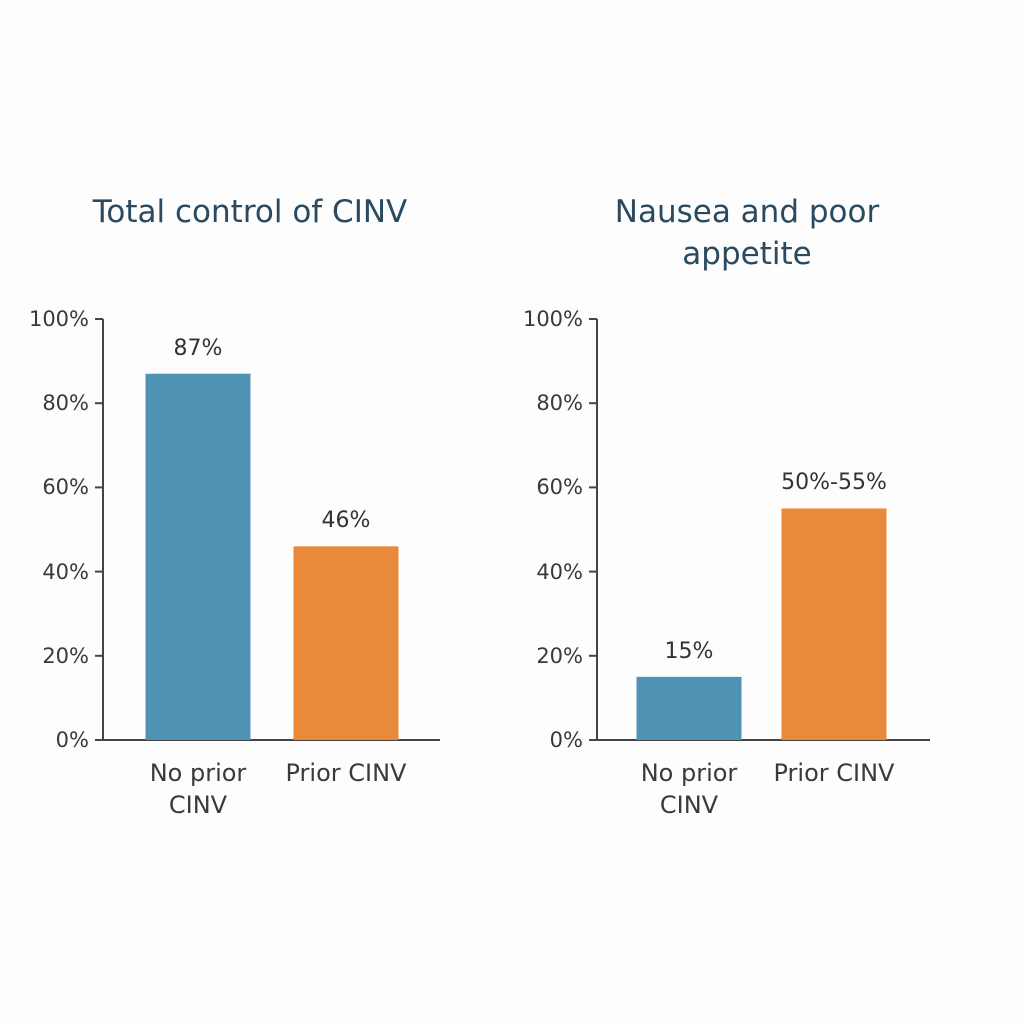 The width and height of the screenshot is (1024, 1024). Describe the element at coordinates (747, 233) in the screenshot. I see `chart-title: Nausea and poor appetite` at that location.